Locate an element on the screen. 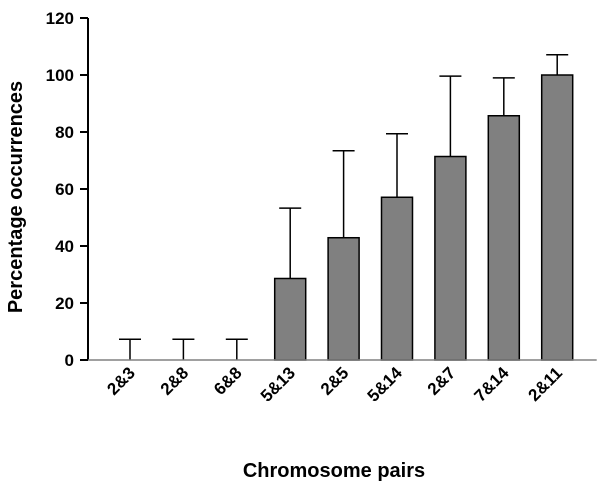 This screenshot has width=600, height=488. x-tick-label: 6&8 is located at coordinates (227, 380).